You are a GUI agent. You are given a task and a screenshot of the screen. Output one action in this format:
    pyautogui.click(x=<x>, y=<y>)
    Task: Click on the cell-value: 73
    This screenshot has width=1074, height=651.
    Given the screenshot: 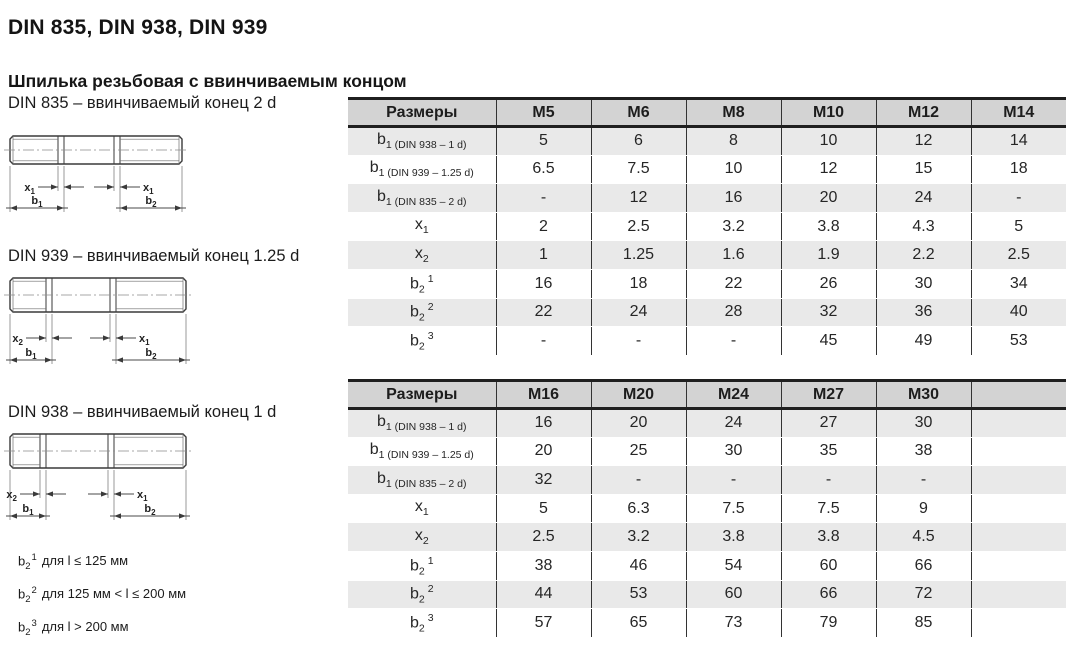 What is the action you would take?
    pyautogui.click(x=733, y=623)
    